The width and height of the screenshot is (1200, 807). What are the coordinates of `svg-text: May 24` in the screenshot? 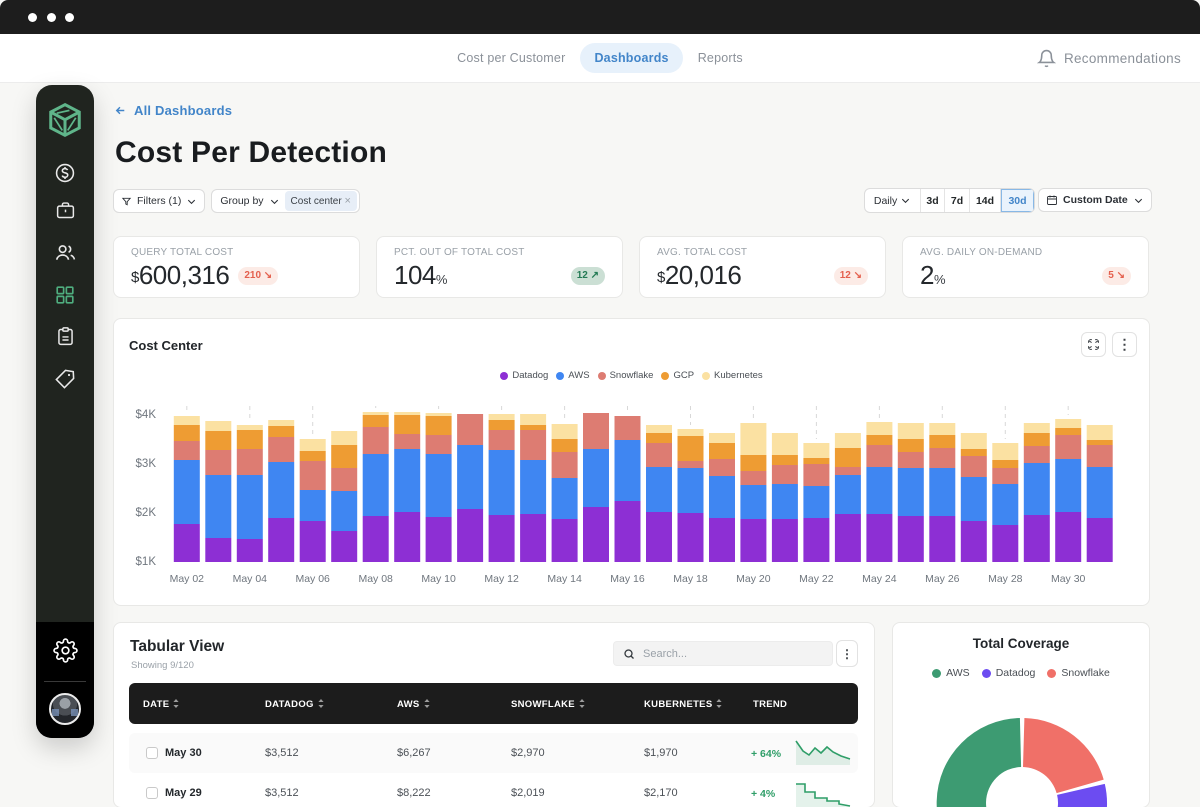 It's located at (879, 579).